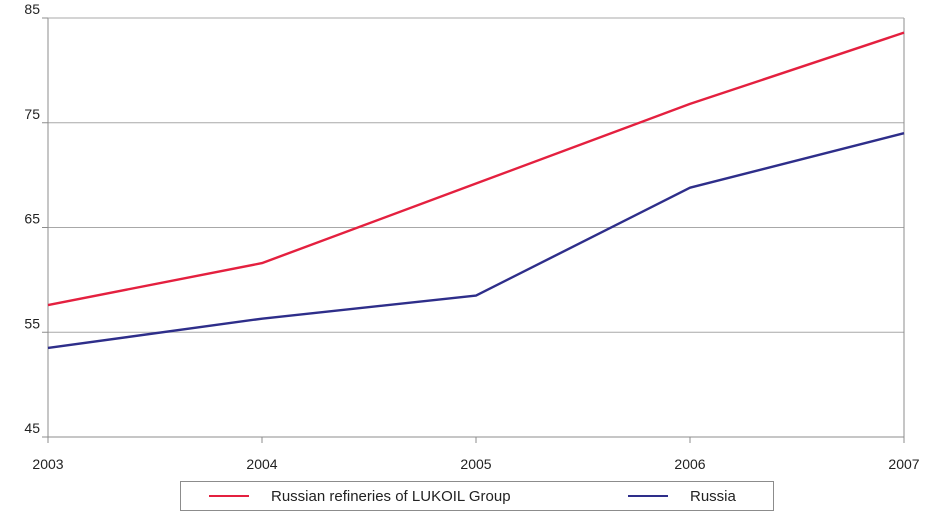 This screenshot has width=938, height=514. Describe the element at coordinates (648, 496) in the screenshot. I see `legend-swatch-russia` at that location.